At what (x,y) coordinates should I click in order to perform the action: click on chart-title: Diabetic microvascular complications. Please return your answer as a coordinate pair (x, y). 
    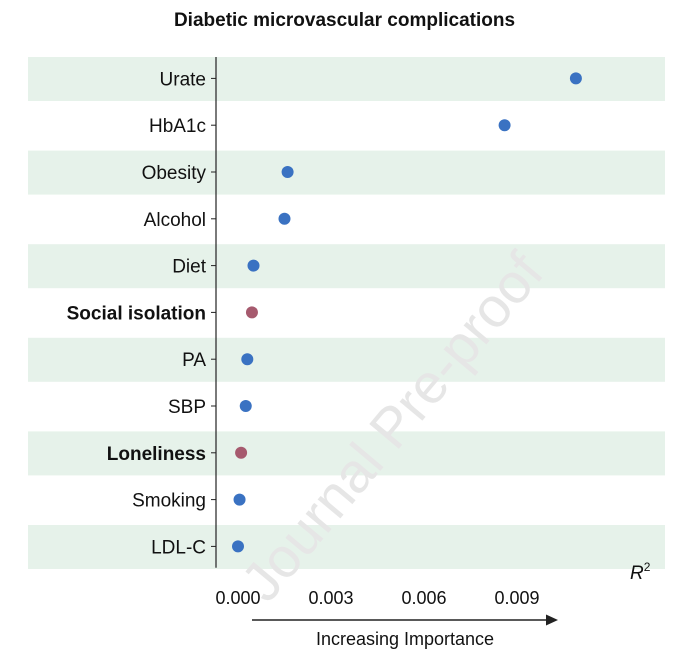
    Looking at the image, I should click on (344, 20).